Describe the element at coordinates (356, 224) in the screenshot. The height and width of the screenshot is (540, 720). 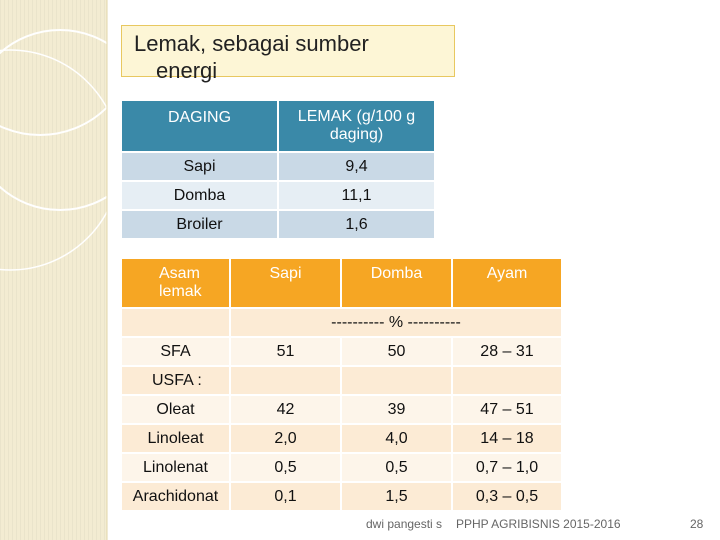
I see `cell-fat: 1,6` at that location.